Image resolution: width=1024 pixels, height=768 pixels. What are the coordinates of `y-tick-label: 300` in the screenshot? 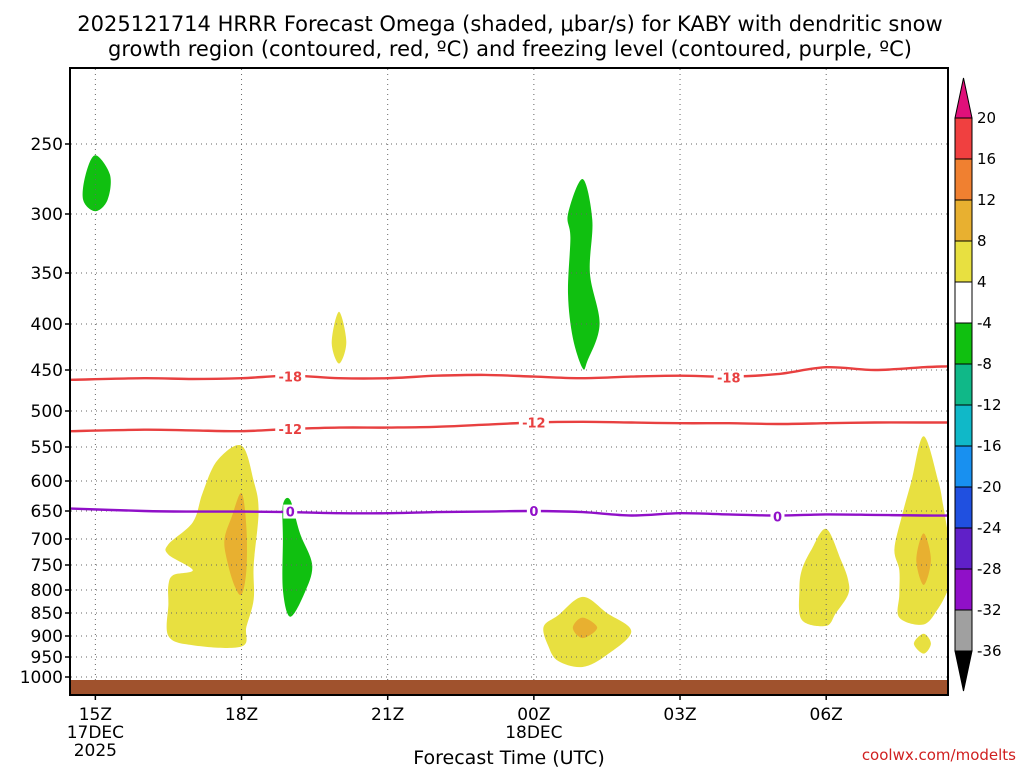 It's located at (47, 215).